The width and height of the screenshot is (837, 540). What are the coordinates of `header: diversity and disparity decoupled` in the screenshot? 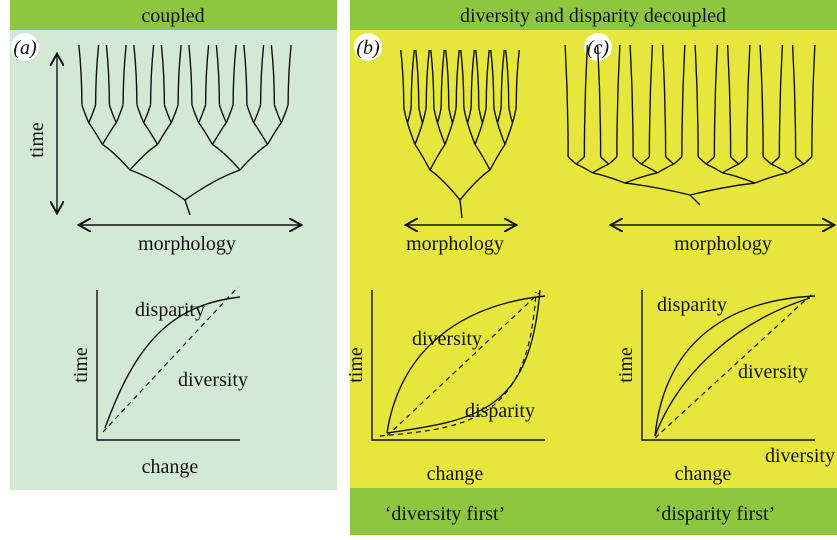 It's located at (593, 16).